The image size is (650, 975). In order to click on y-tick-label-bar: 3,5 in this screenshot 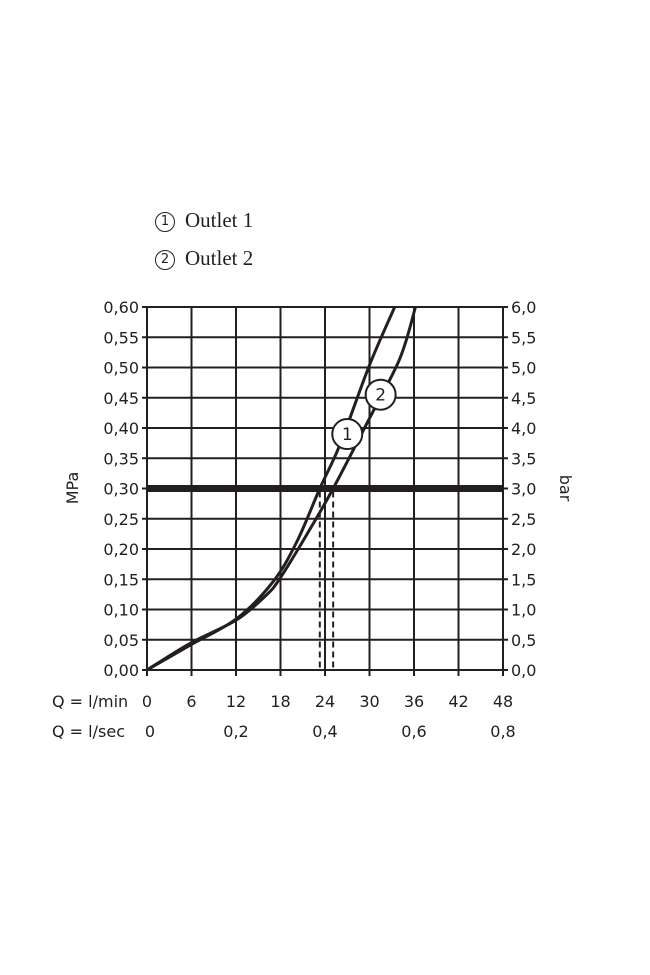, I will do `click(523, 458)`.